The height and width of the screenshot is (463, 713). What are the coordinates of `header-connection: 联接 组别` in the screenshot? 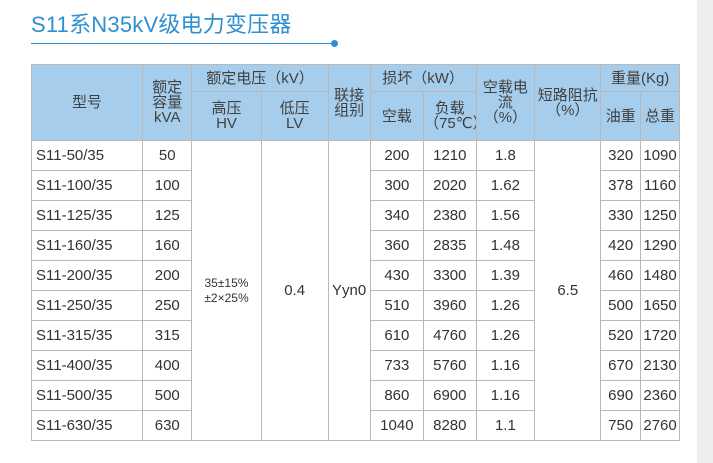 It's located at (349, 102).